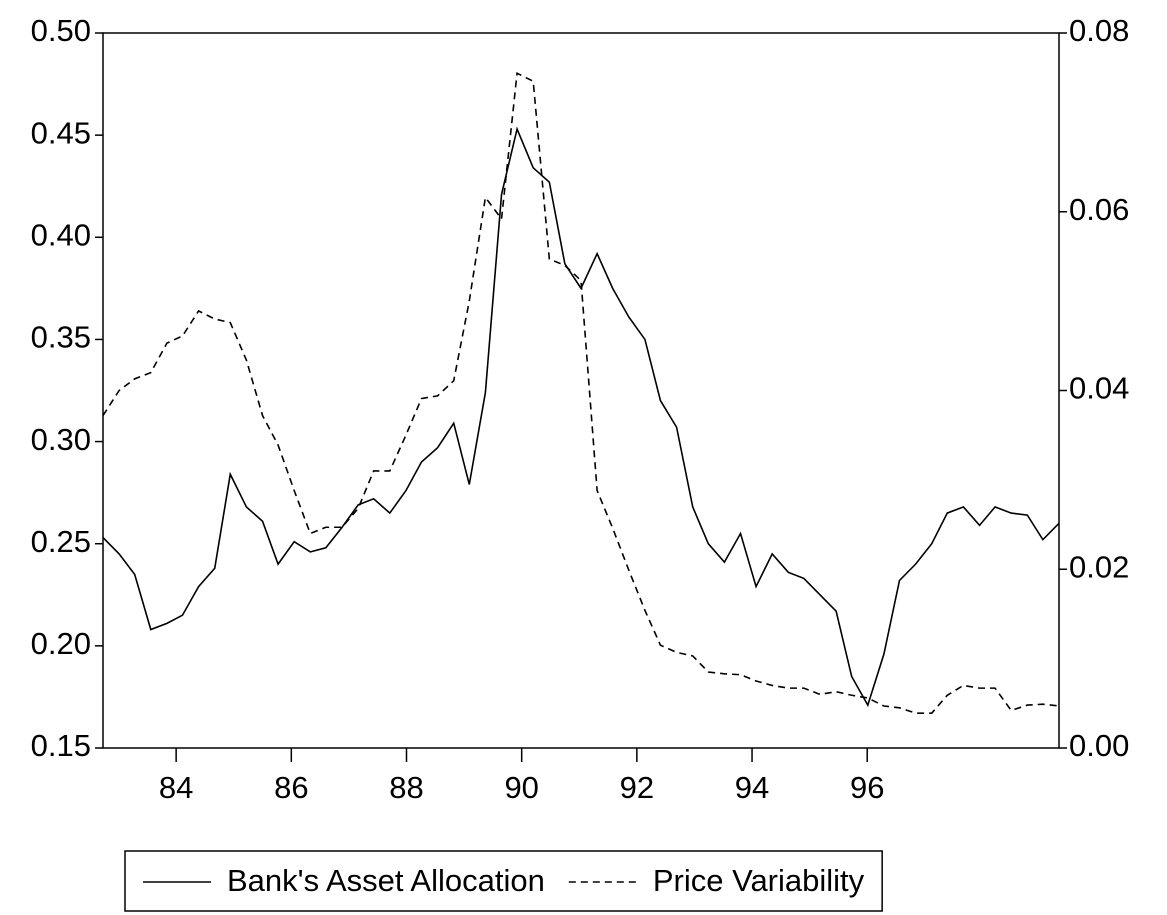 This screenshot has width=1167, height=915. What do you see at coordinates (61, 541) in the screenshot?
I see `y-tick-label: 0.25` at bounding box center [61, 541].